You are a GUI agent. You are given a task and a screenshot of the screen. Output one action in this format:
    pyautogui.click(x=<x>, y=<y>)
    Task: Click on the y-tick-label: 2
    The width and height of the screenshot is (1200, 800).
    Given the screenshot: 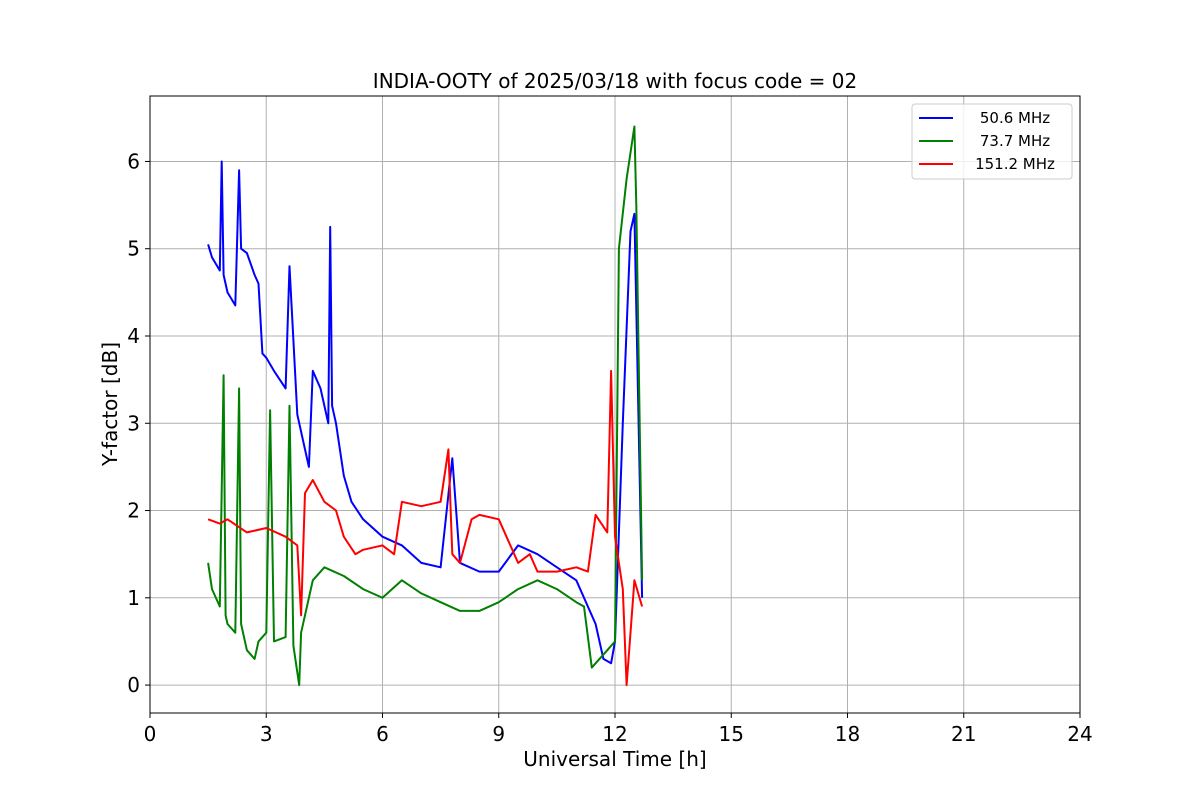 What is the action you would take?
    pyautogui.click(x=133, y=511)
    